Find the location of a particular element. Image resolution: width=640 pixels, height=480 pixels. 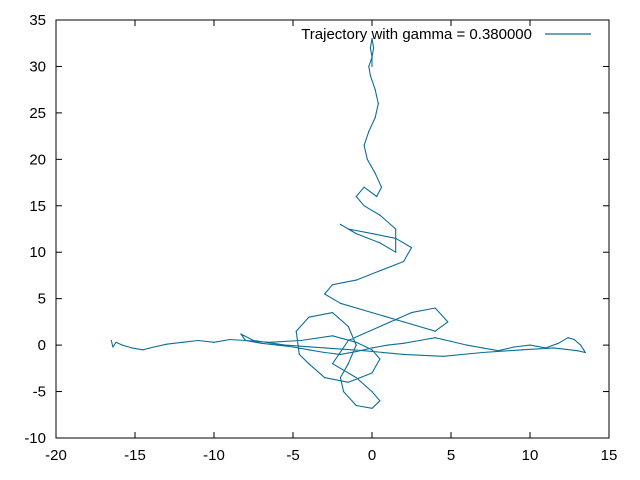

y-tick-label: 25 is located at coordinates (37, 113).